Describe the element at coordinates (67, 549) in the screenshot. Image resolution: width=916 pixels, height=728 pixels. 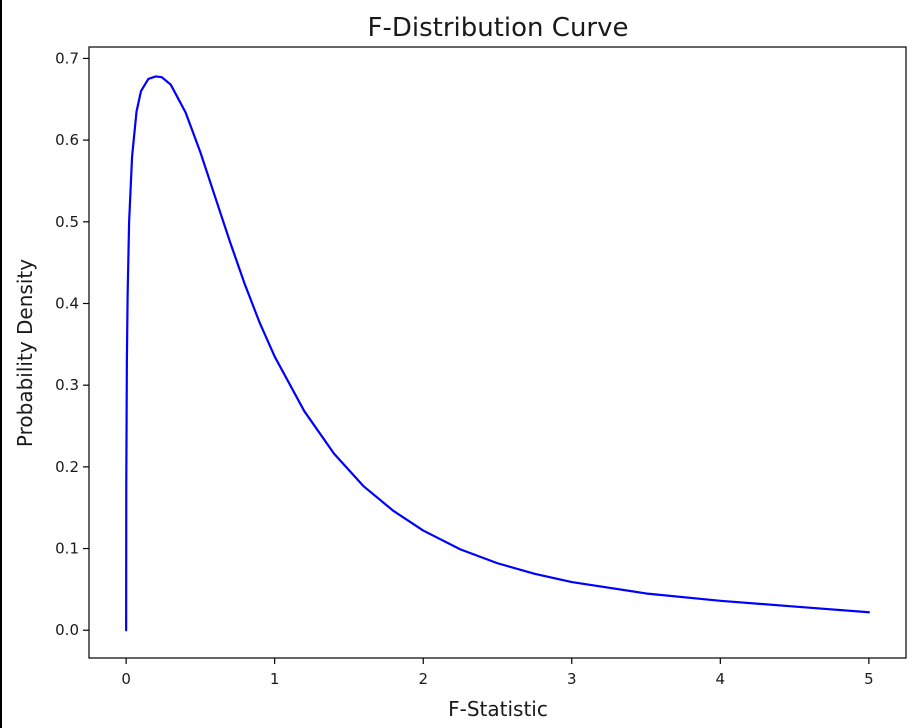
I see `y-tick-label: 0.1` at that location.